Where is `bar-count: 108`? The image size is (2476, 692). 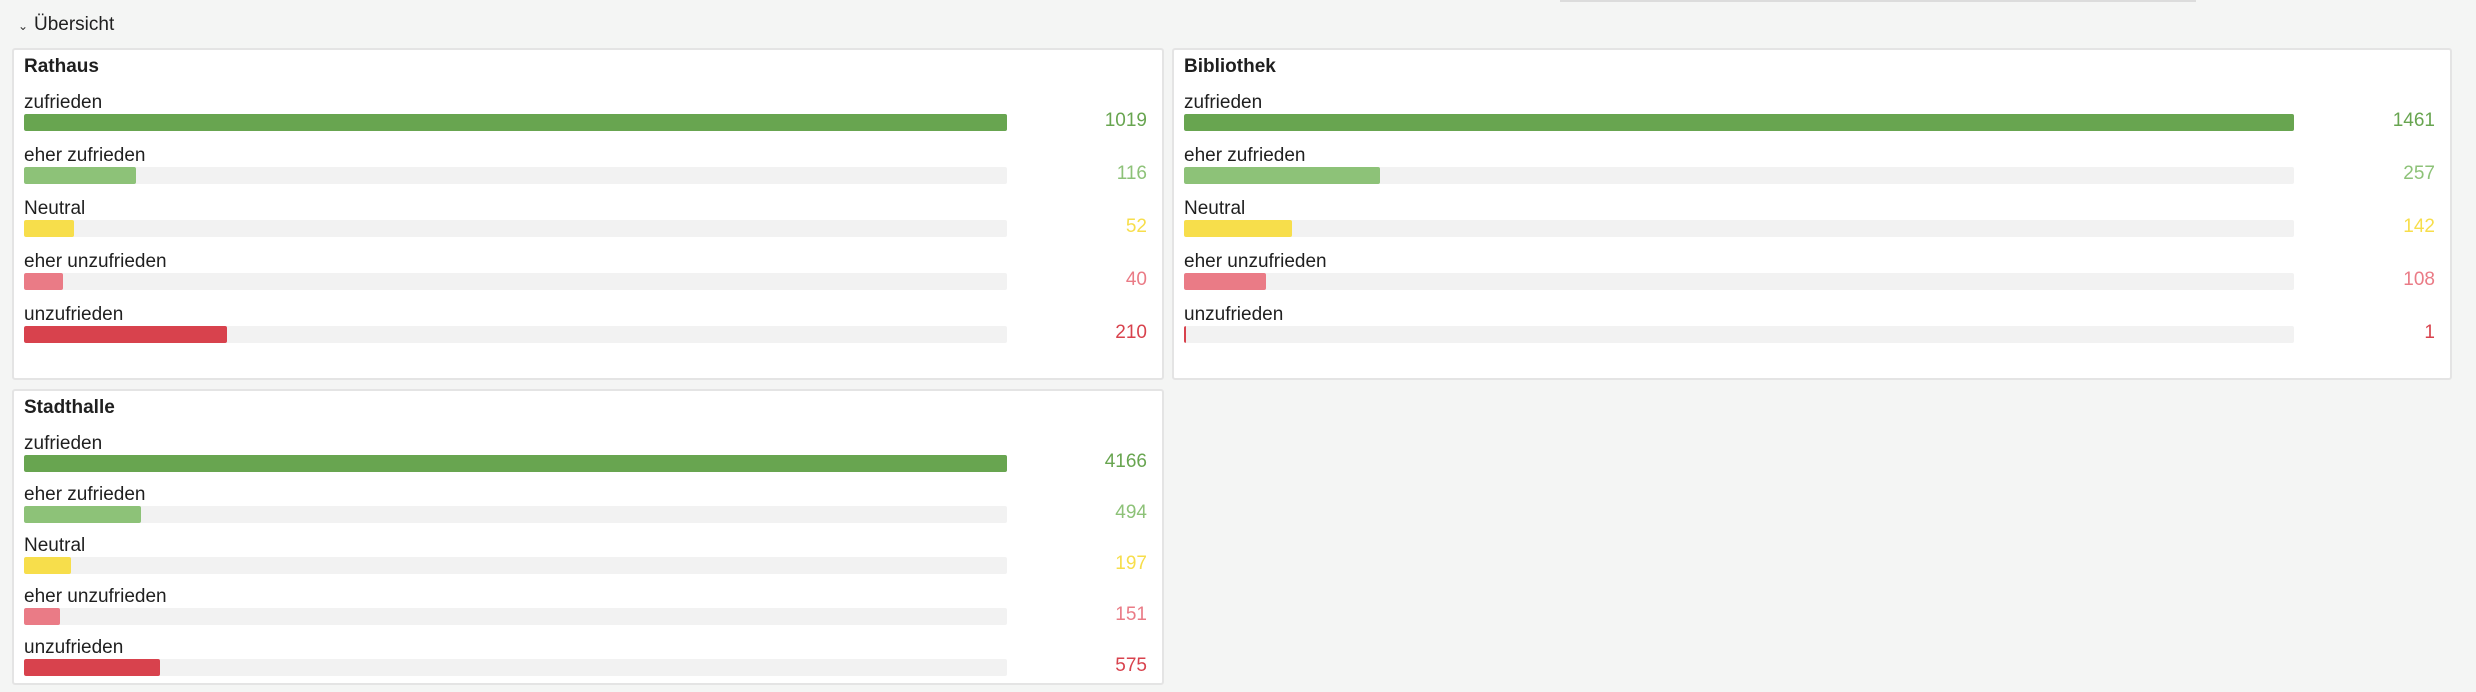
bar-count: 108 is located at coordinates (2419, 279).